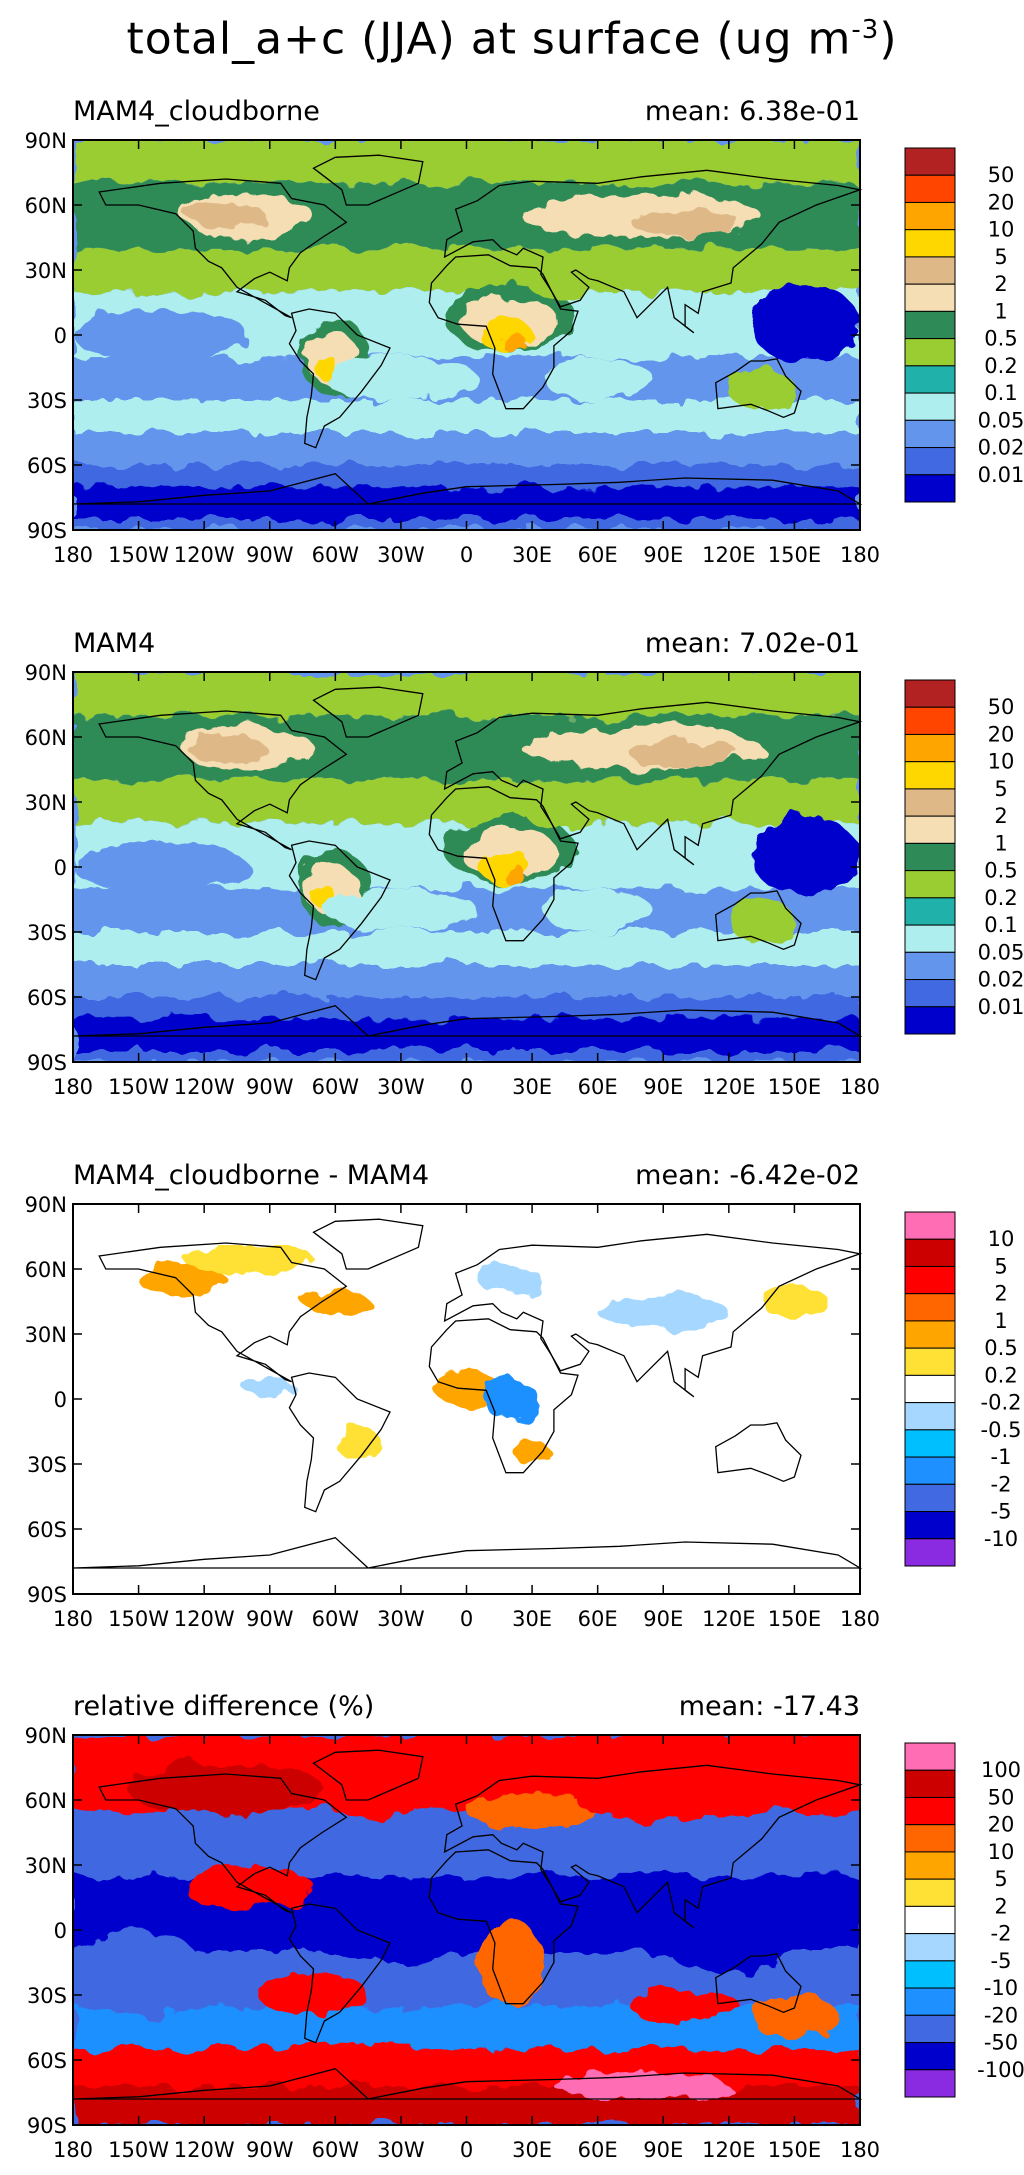  I want to click on y-tick-label: 90N, so click(46, 141).